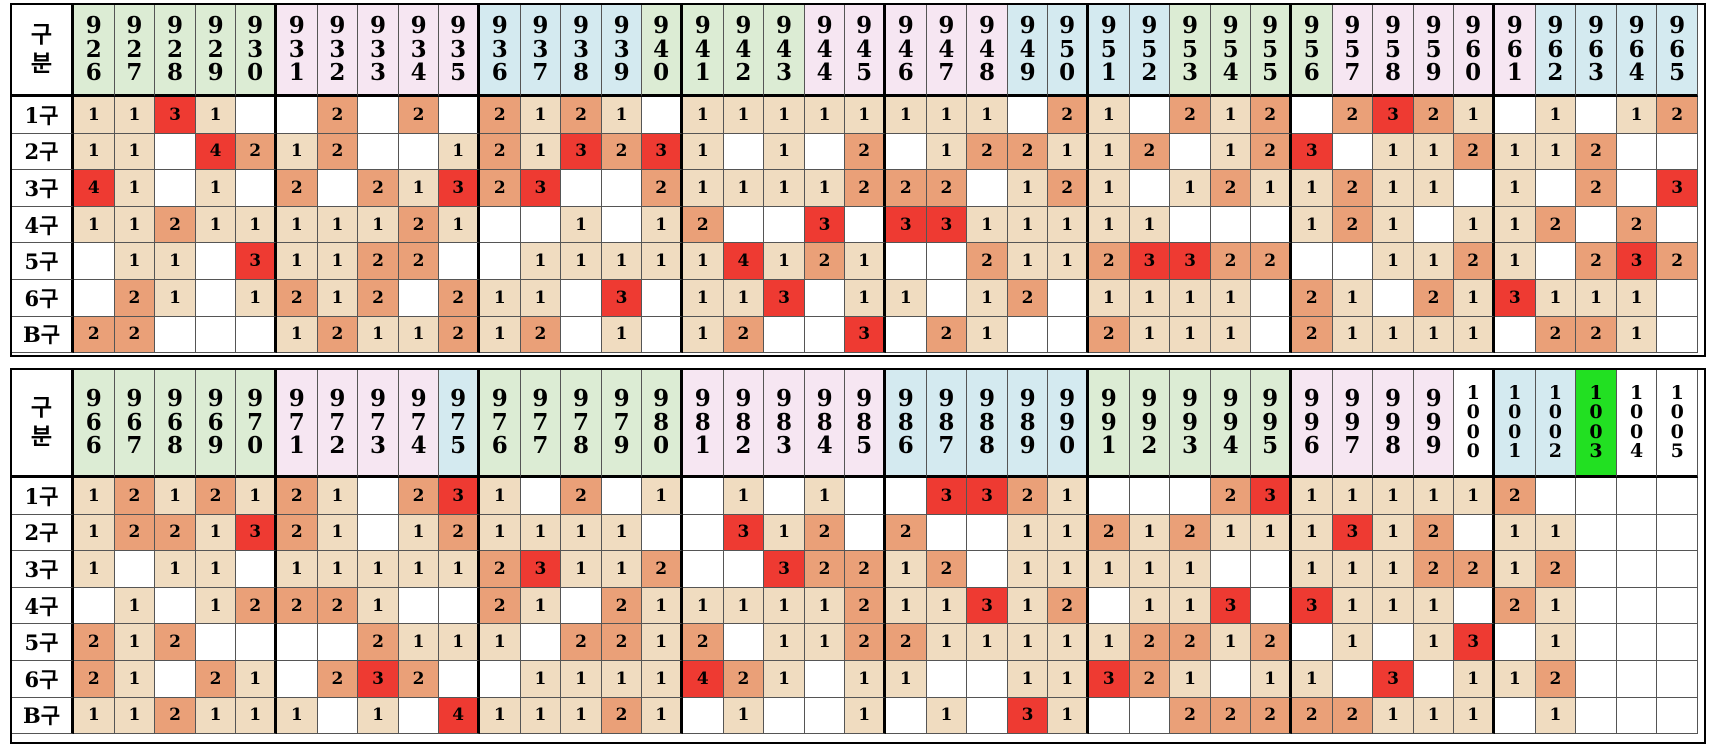 The height and width of the screenshot is (744, 1716). Describe the element at coordinates (41, 34) in the screenshot. I see `corner-label-part: 구` at that location.